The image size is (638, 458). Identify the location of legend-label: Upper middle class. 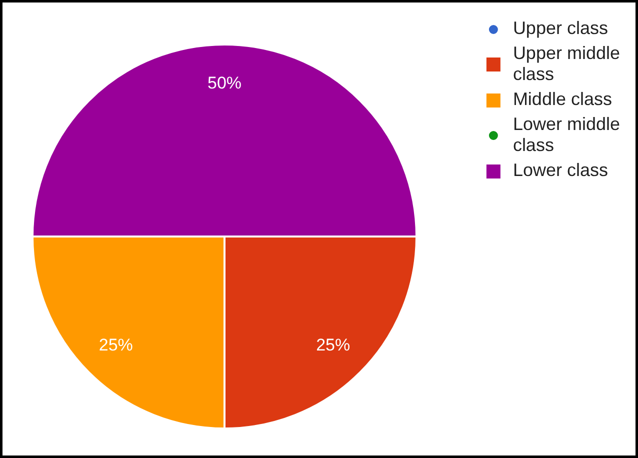
(566, 64).